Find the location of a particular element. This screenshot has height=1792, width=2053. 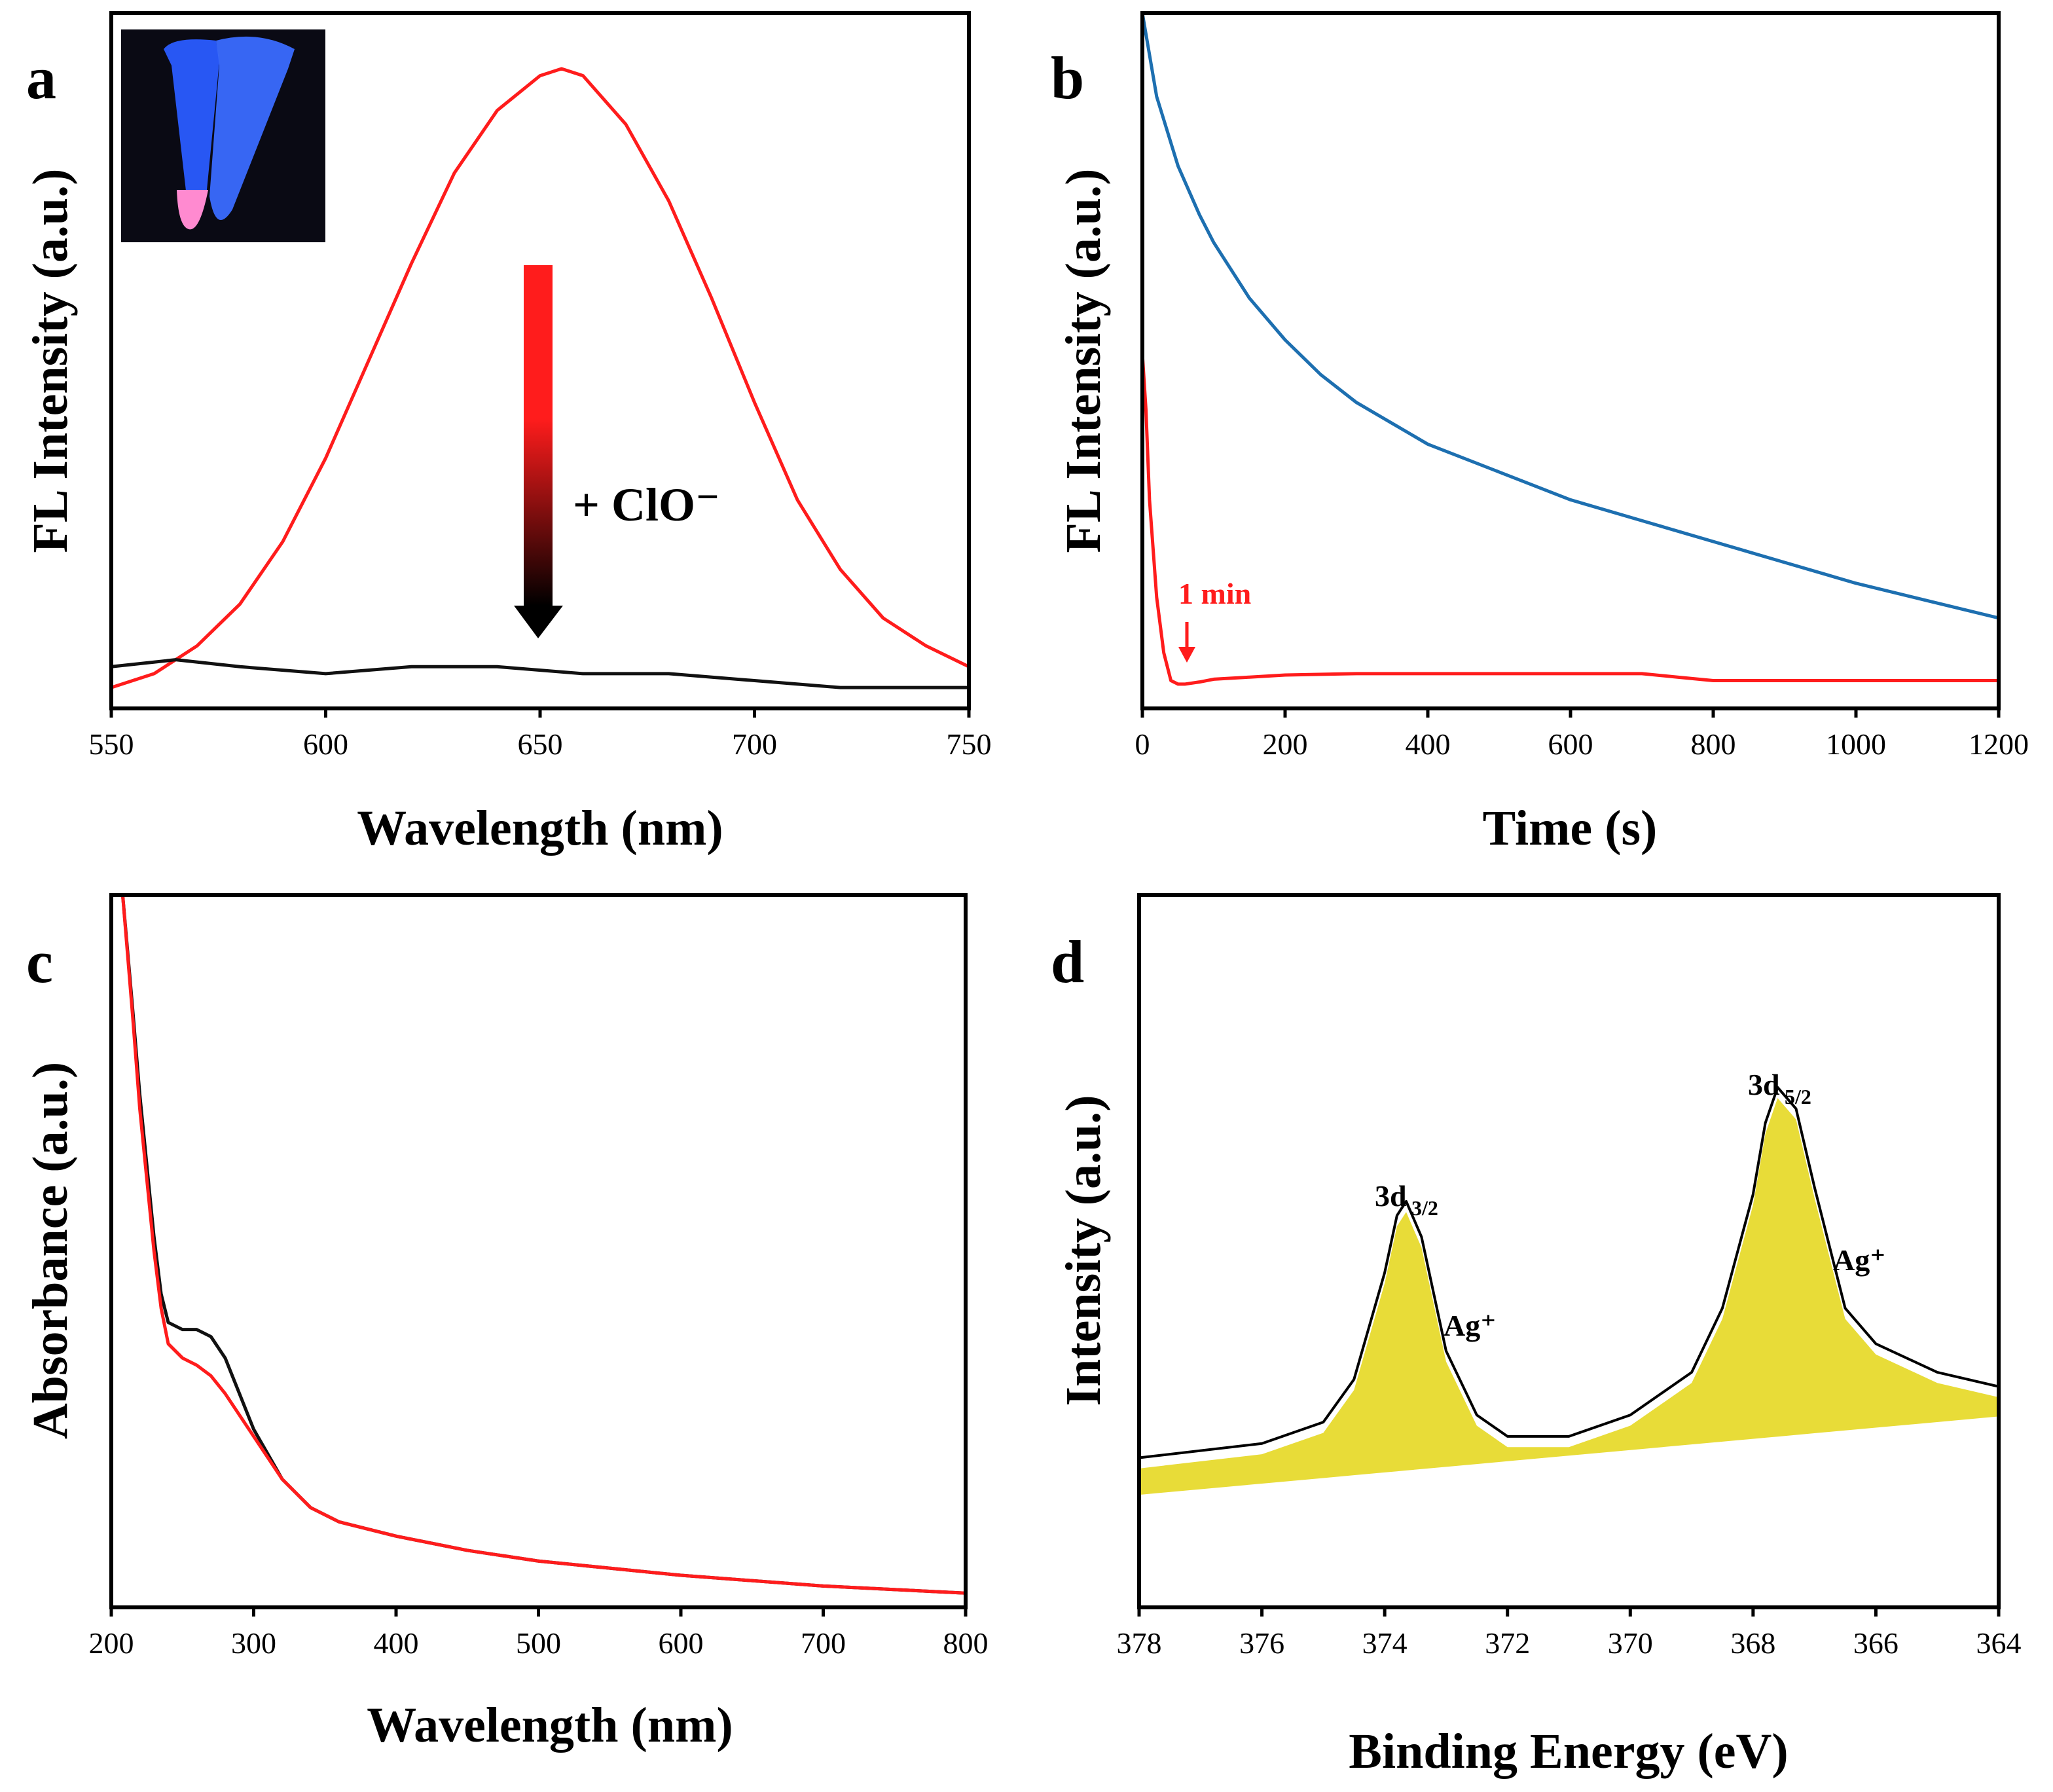

panel-label-d: d is located at coordinates (1067, 962).